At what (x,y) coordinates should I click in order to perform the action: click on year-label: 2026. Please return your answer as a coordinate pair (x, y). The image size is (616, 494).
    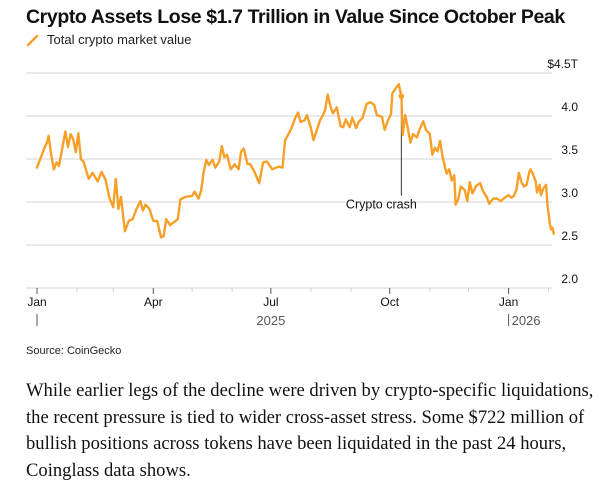
    Looking at the image, I should click on (526, 320).